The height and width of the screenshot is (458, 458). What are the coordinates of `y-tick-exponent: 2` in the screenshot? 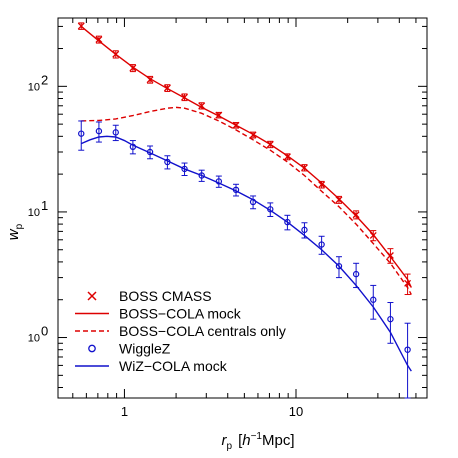 It's located at (44, 79).